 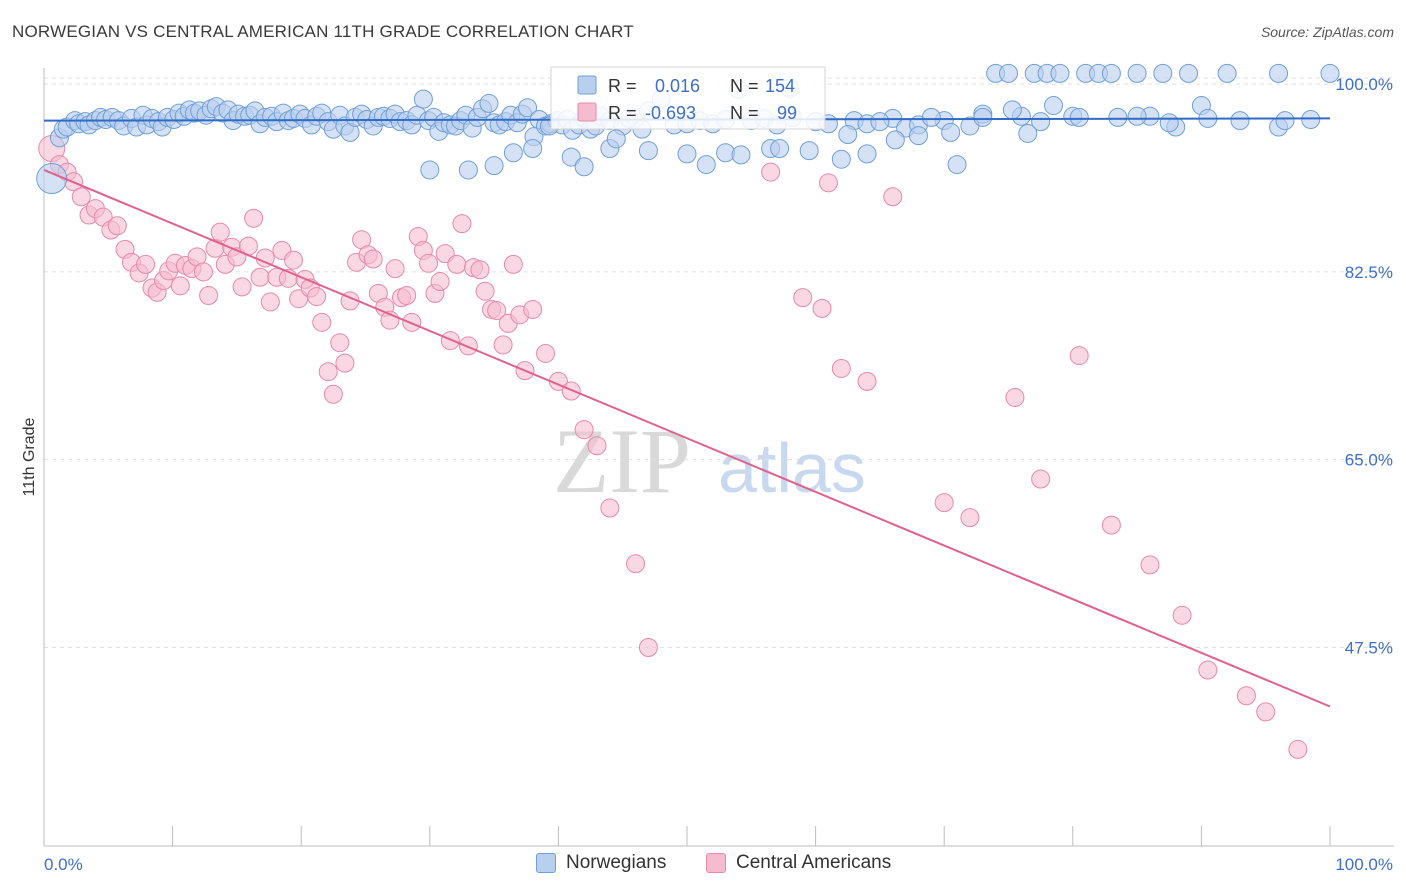 I want to click on legend-r-value-2: -0.693, so click(x=670, y=113).